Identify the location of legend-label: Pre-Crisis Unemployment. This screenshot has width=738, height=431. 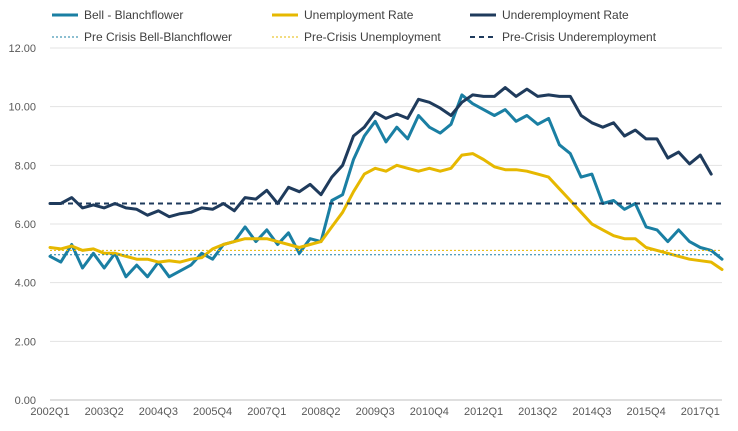
(372, 37).